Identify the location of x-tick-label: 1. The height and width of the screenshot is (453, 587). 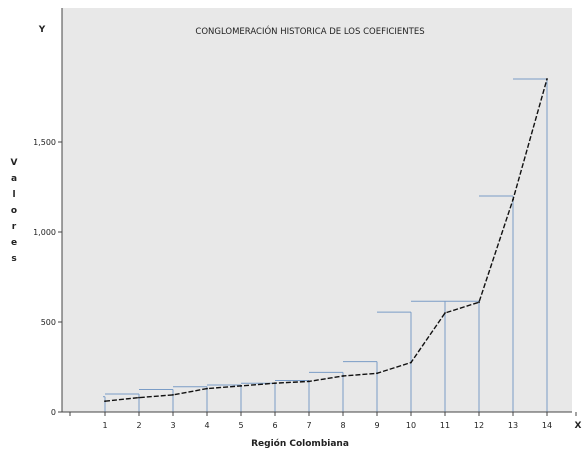
(104, 425).